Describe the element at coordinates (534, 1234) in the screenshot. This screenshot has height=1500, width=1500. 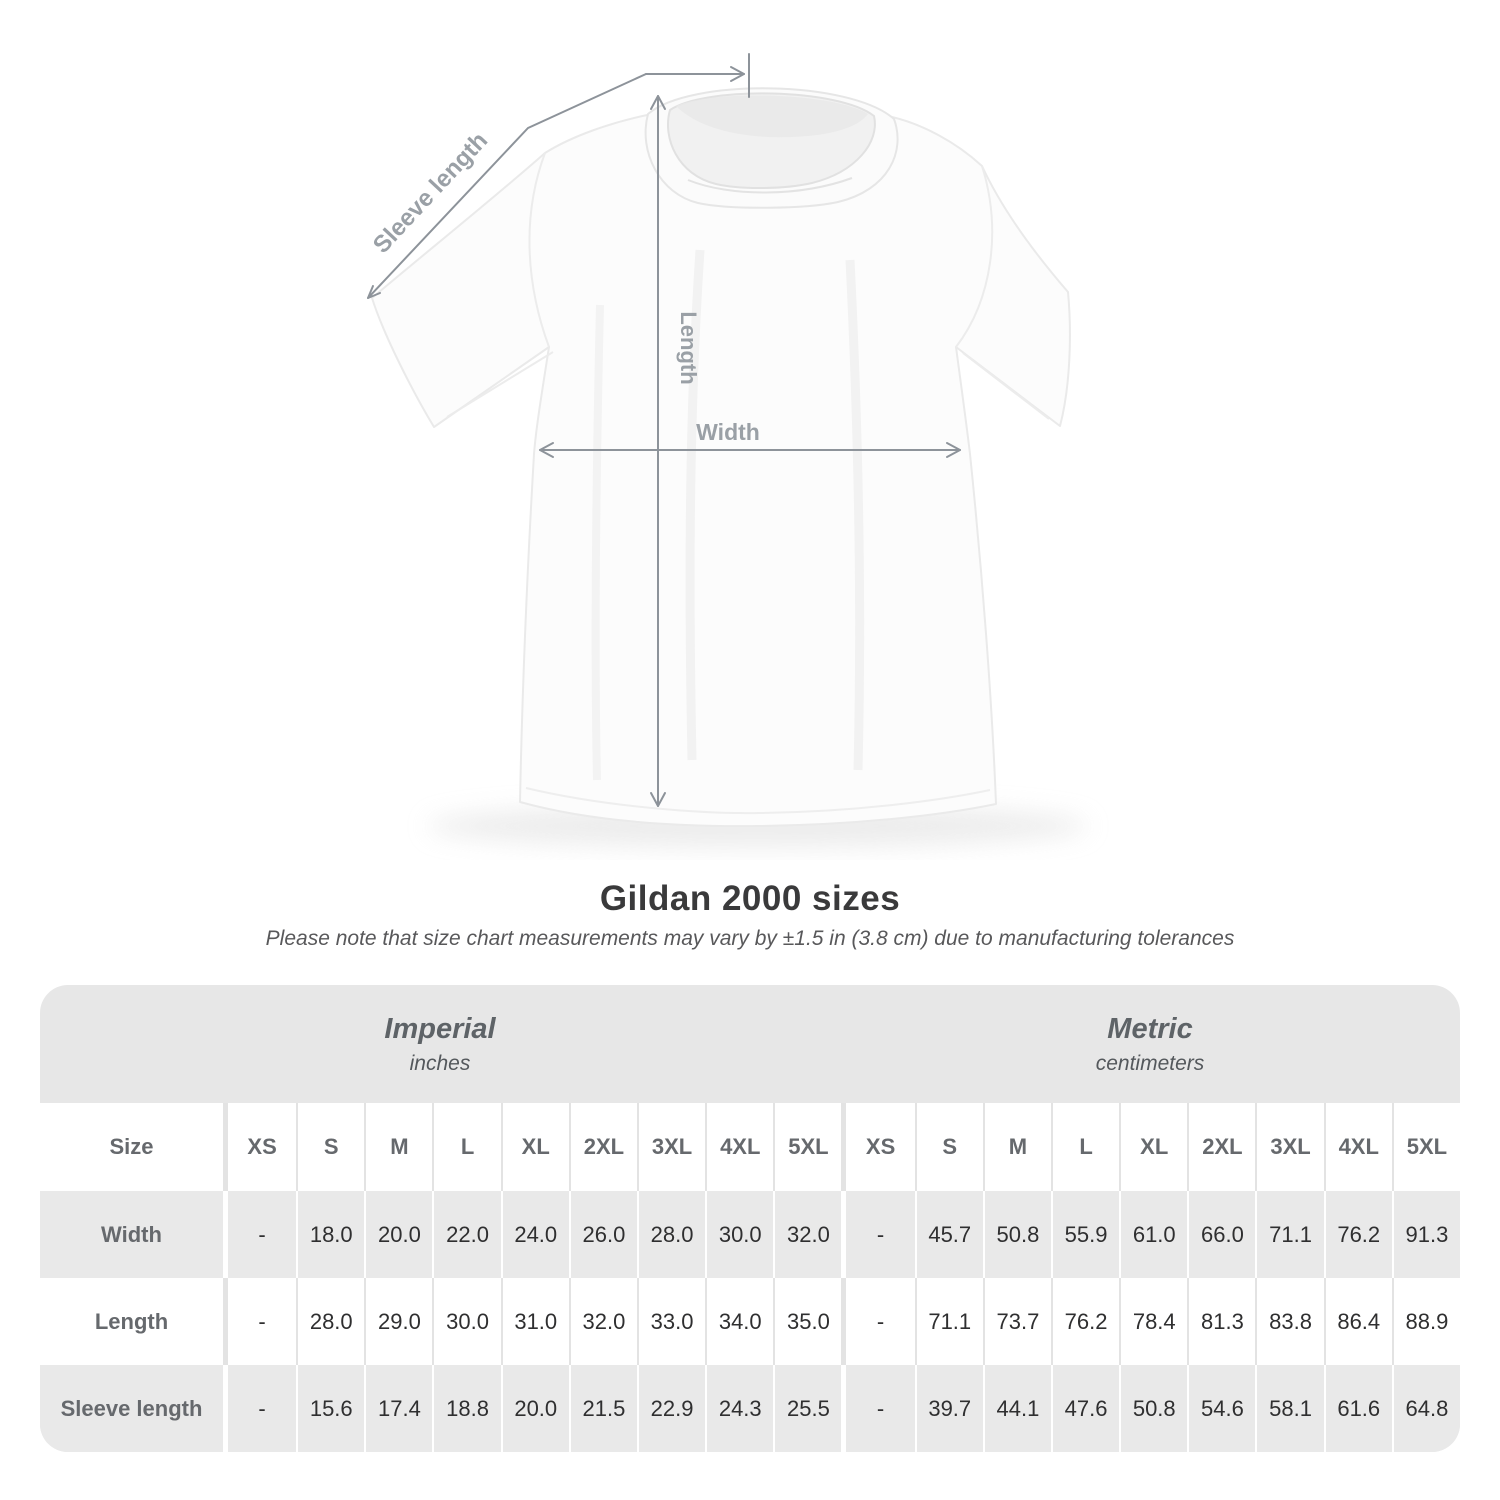
I see `value-cell: 24.0` at that location.